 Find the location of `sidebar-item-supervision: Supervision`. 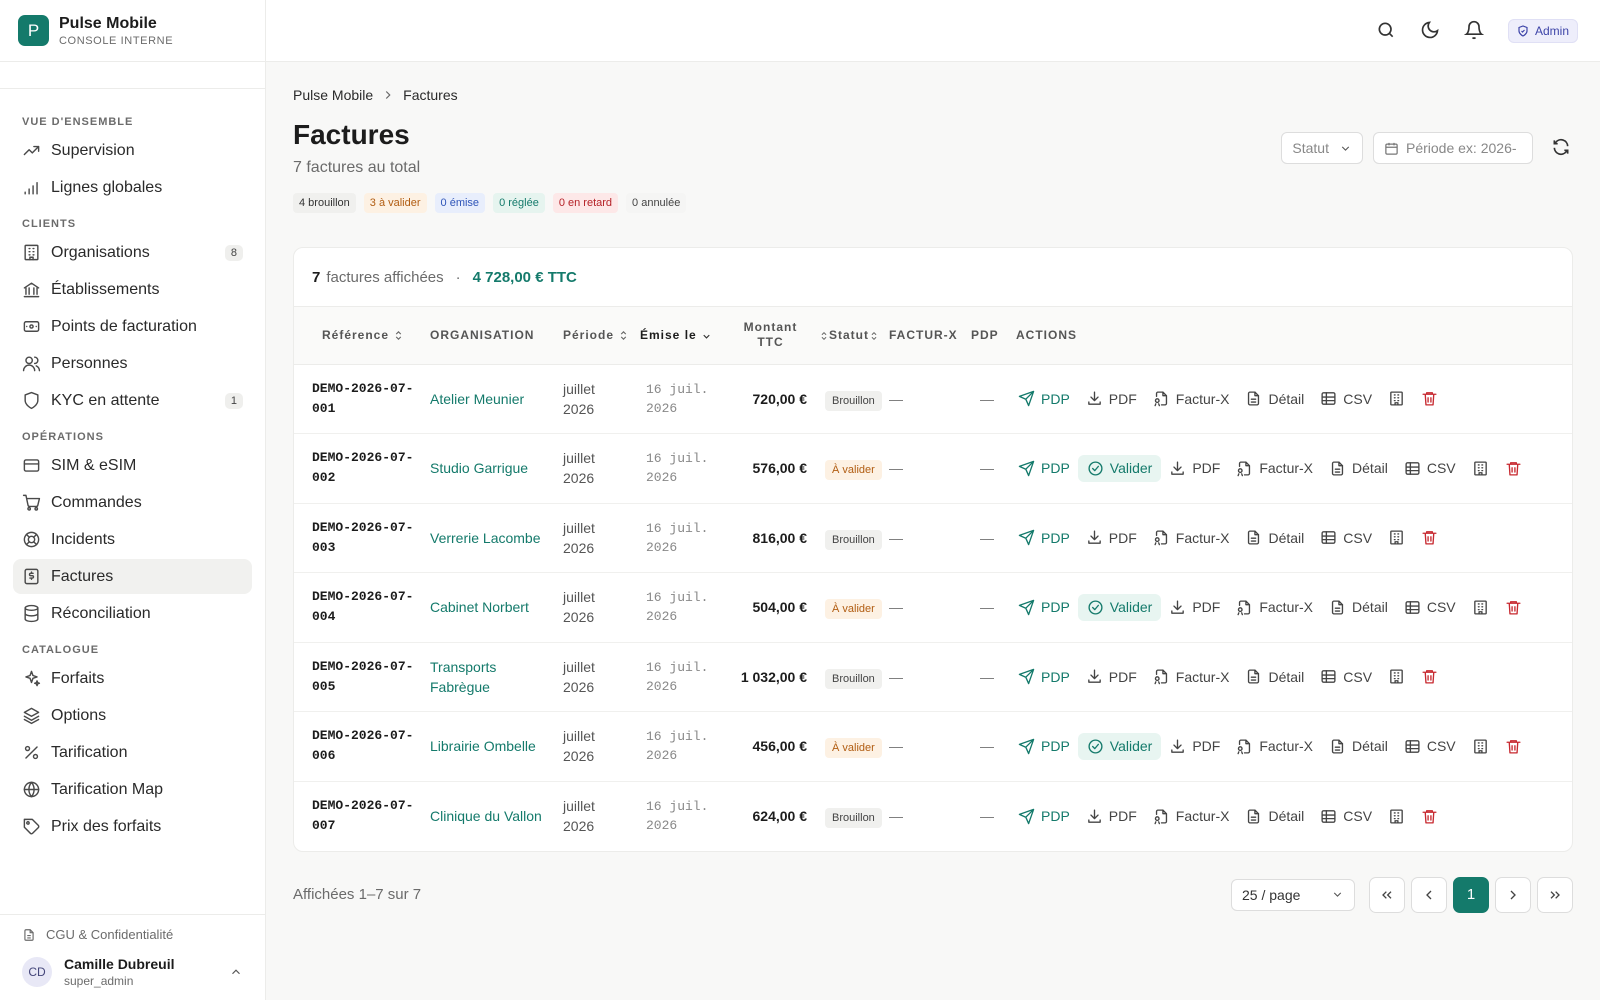

sidebar-item-supervision: Supervision is located at coordinates (132, 150).